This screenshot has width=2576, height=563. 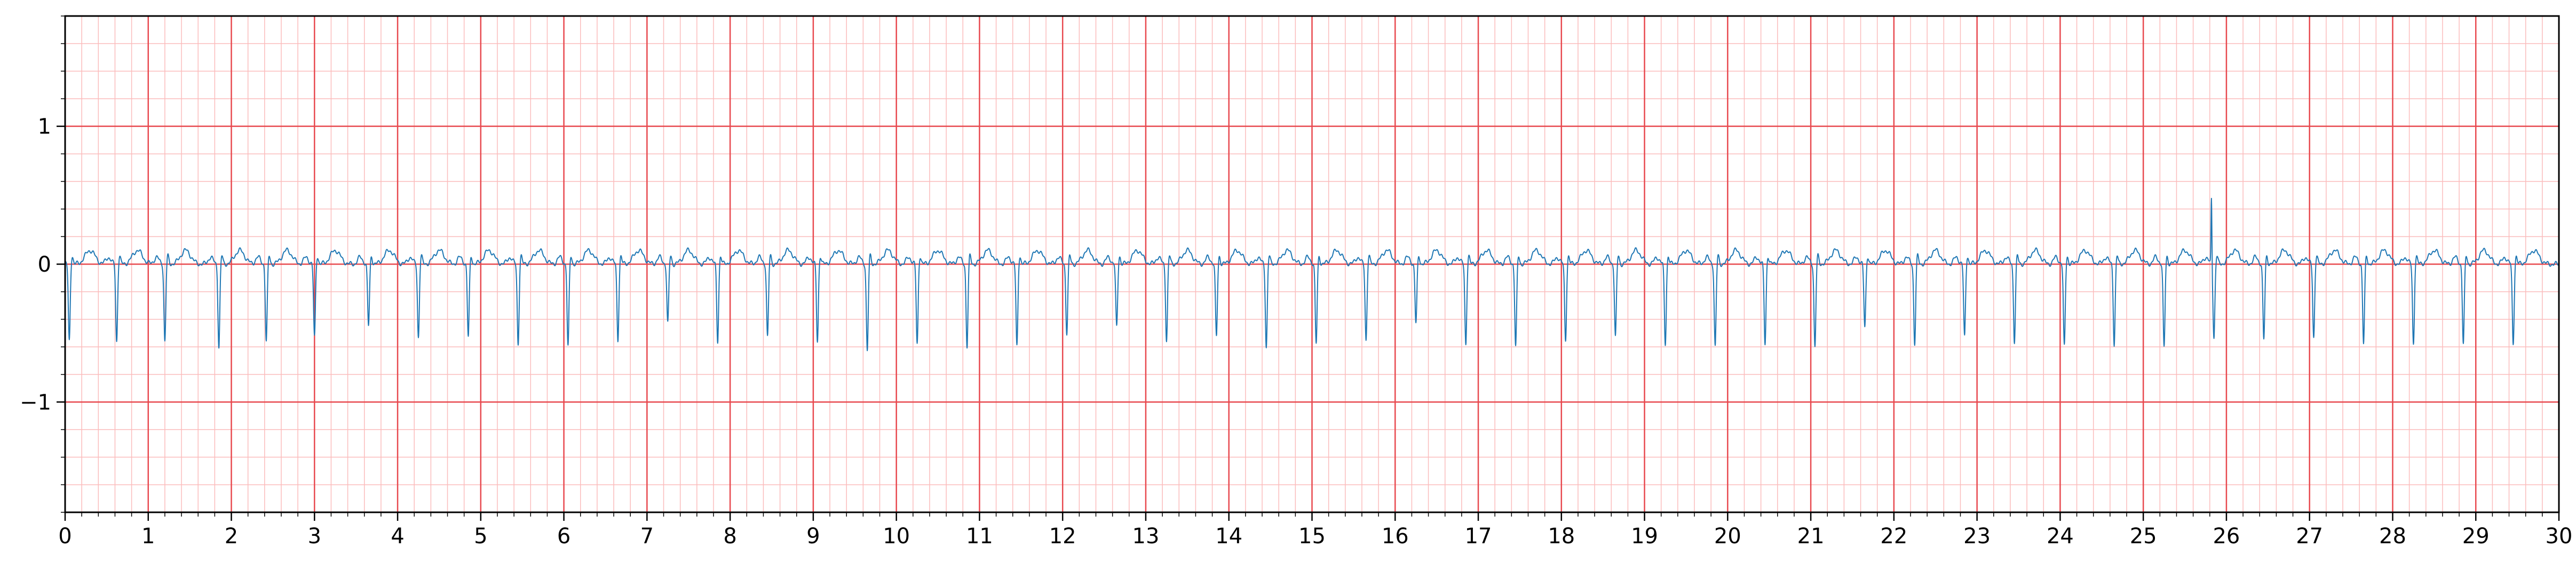 I want to click on x-tick-label: 24, so click(x=2060, y=536).